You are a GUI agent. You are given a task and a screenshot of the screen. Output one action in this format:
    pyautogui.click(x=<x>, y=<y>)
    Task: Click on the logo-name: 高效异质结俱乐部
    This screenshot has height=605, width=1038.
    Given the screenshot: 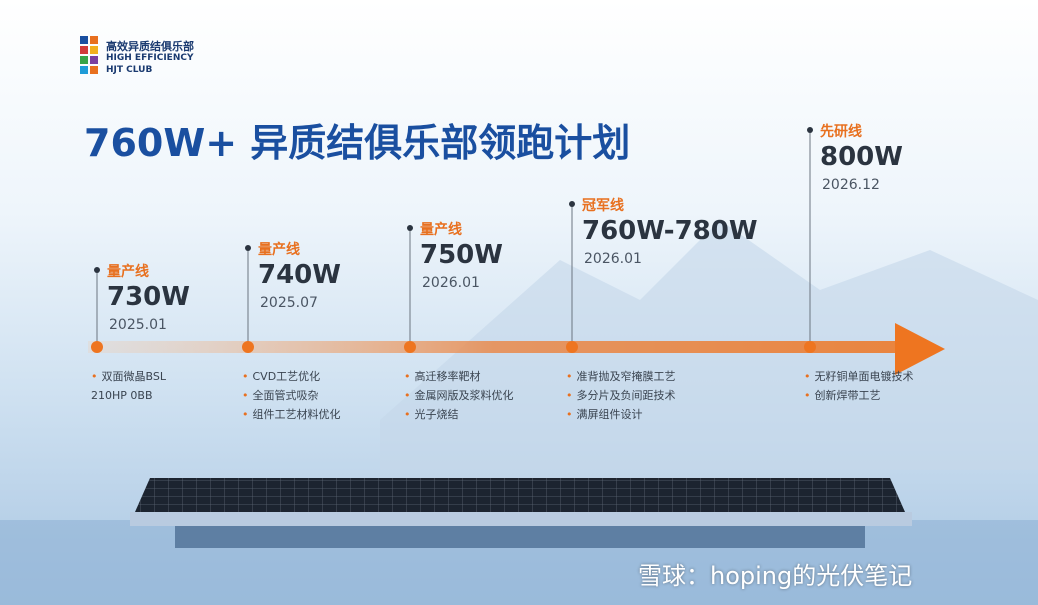 What is the action you would take?
    pyautogui.click(x=150, y=46)
    